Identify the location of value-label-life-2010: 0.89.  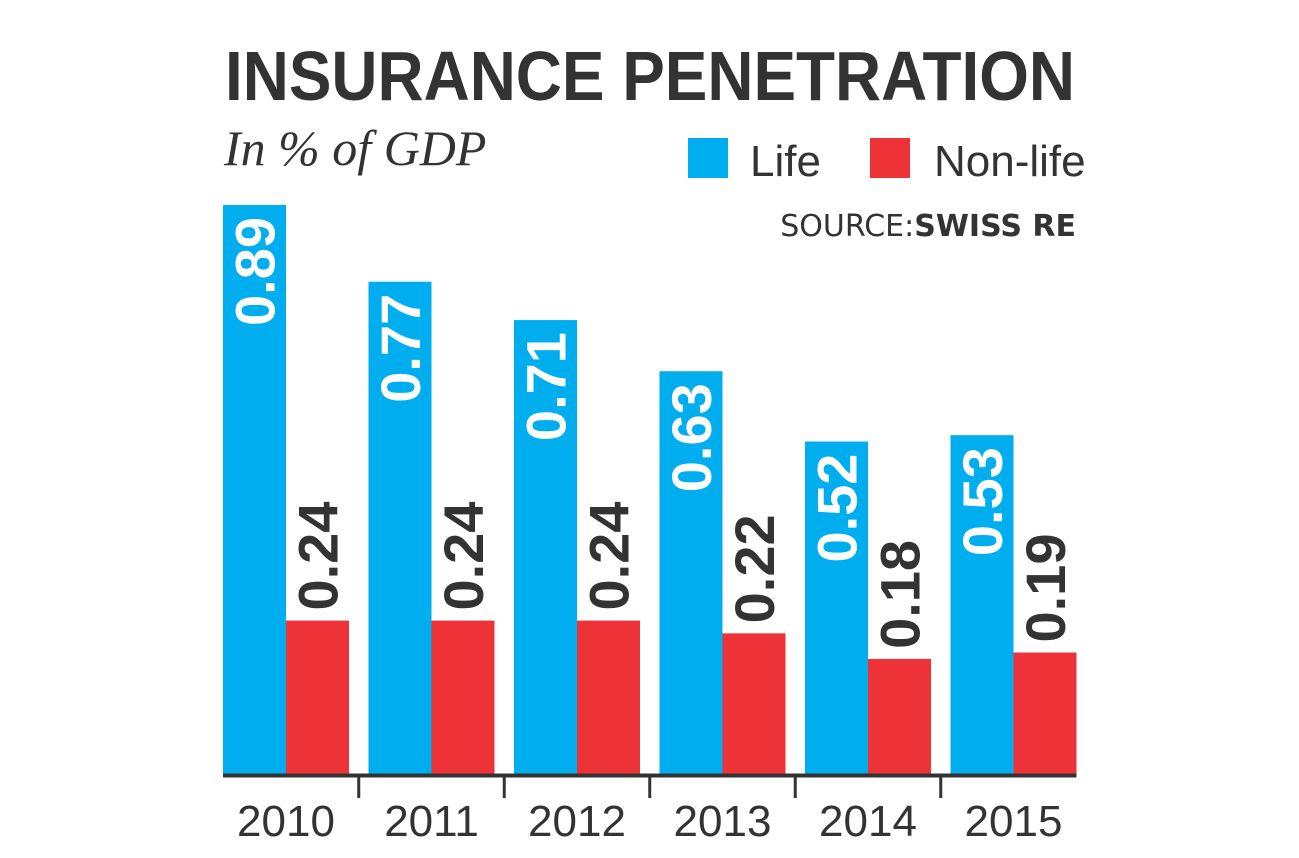
(255, 271).